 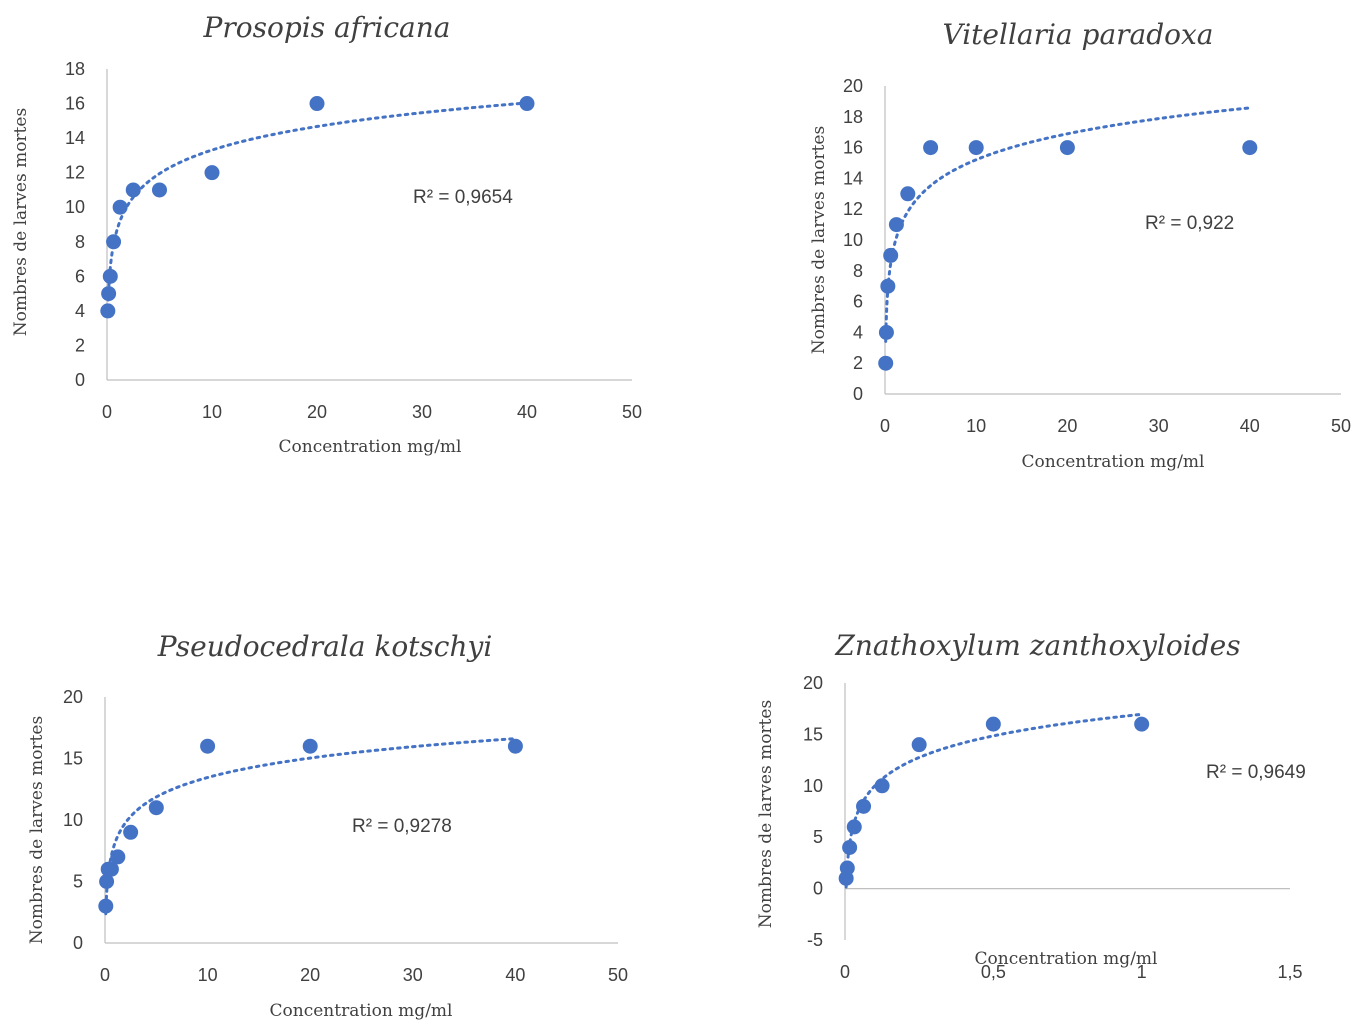 I want to click on chart-title: Prosopis africana, so click(x=327, y=27).